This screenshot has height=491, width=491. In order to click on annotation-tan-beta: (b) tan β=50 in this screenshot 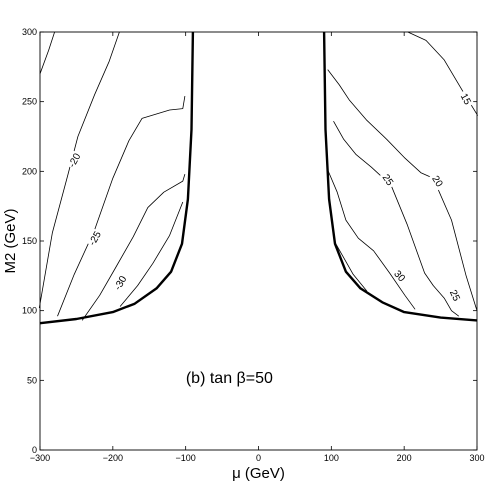, I will do `click(229, 378)`.